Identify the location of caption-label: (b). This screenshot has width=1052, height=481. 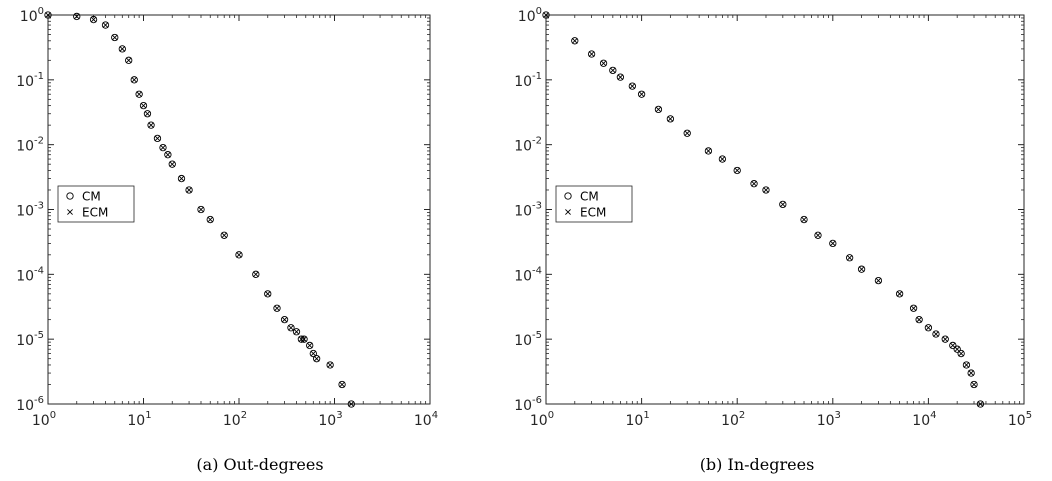
(711, 464).